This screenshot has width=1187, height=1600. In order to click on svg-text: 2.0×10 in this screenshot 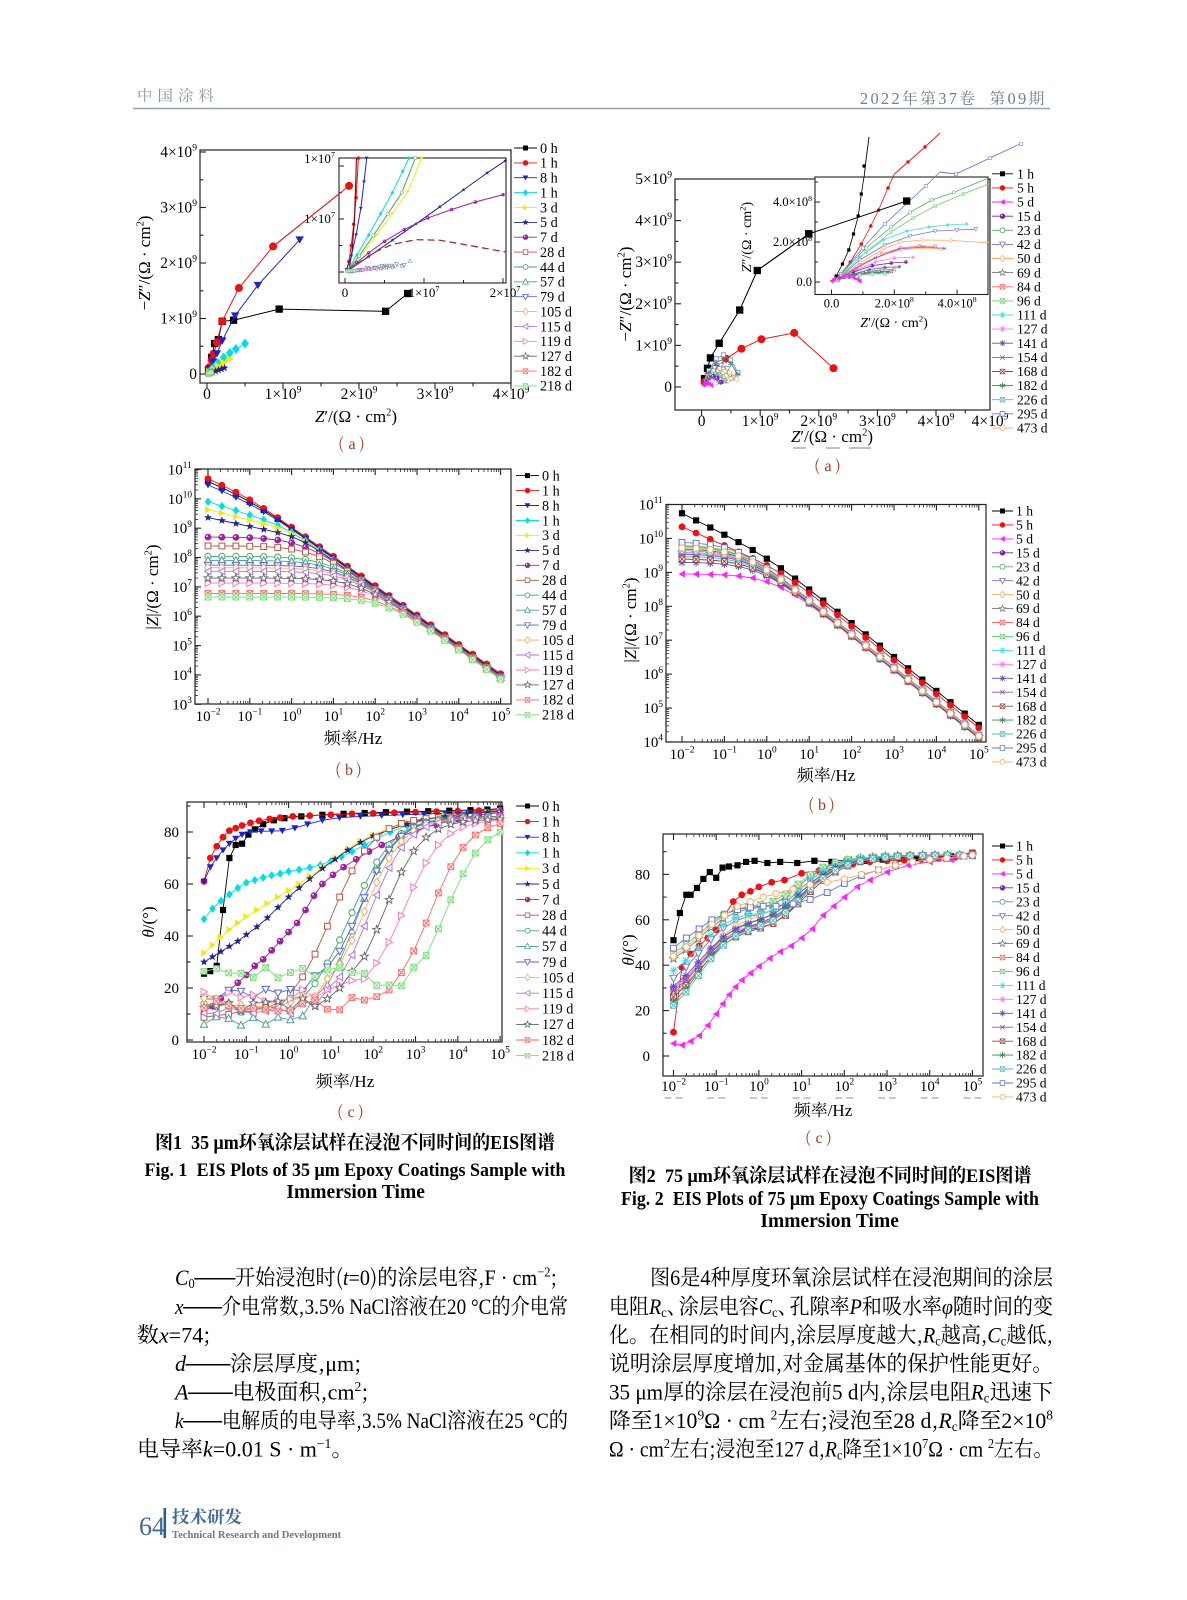, I will do `click(790, 242)`.